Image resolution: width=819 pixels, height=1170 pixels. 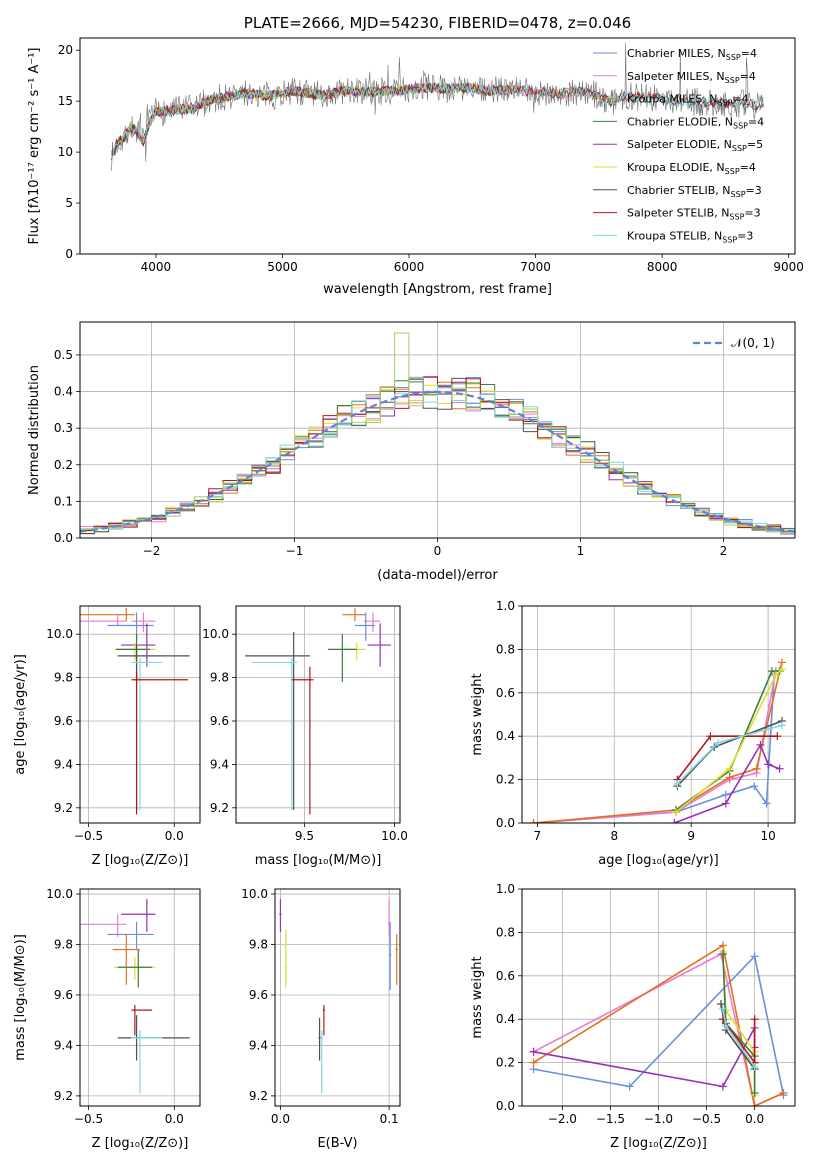 What do you see at coordinates (505, 606) in the screenshot?
I see `weight-vs-age-ytick-label: 1.0` at bounding box center [505, 606].